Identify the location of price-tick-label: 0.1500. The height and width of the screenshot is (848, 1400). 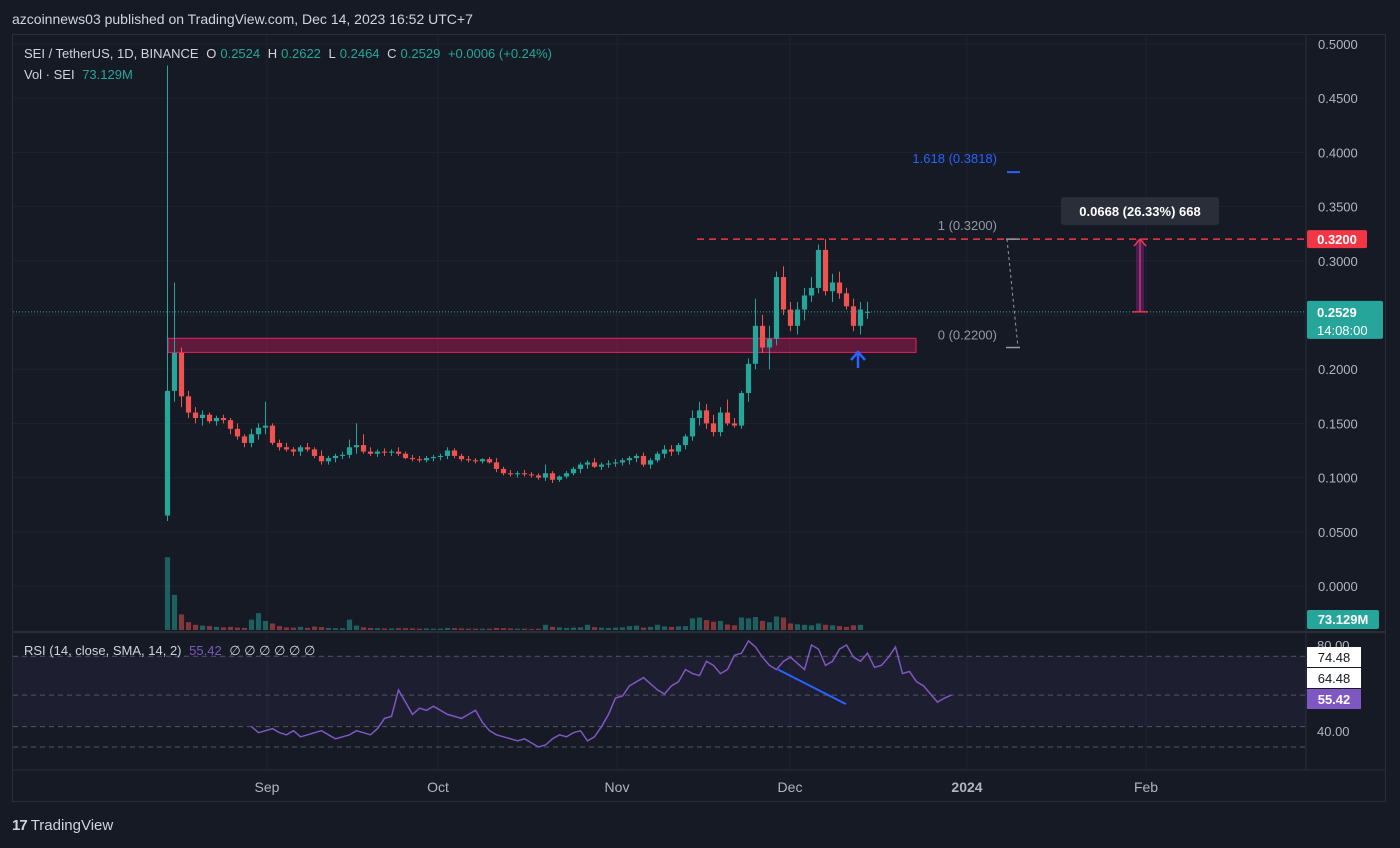
(1338, 423).